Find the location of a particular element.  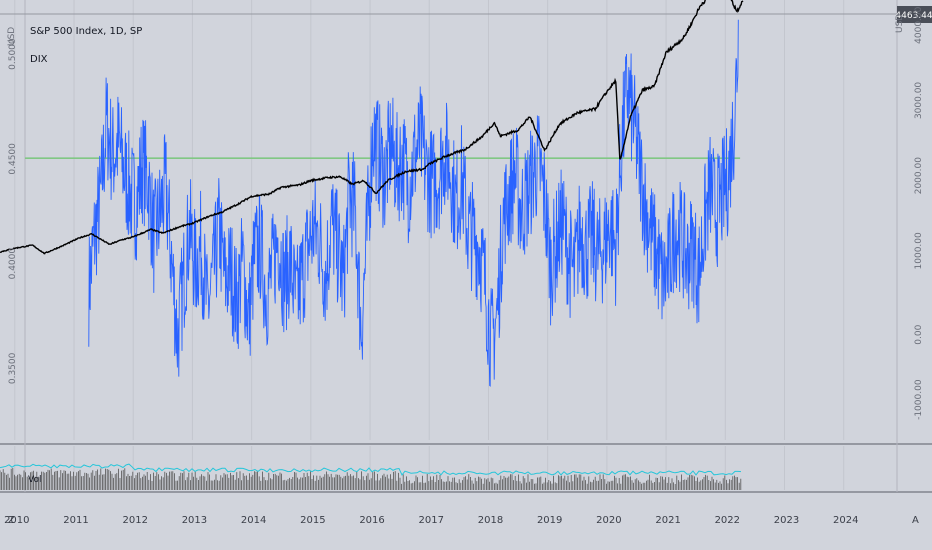

zoom-button: Z is located at coordinates (11, 520).